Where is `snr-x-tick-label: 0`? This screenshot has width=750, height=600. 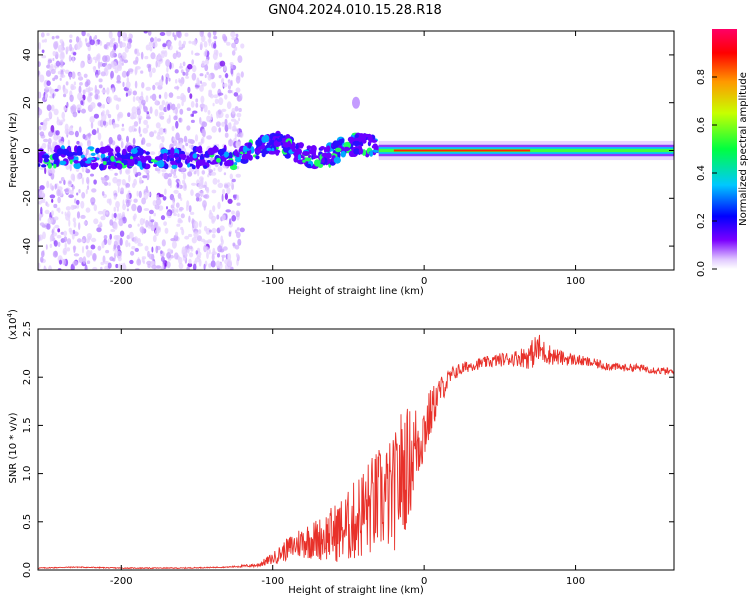
snr-x-tick-label: 0 is located at coordinates (424, 581).